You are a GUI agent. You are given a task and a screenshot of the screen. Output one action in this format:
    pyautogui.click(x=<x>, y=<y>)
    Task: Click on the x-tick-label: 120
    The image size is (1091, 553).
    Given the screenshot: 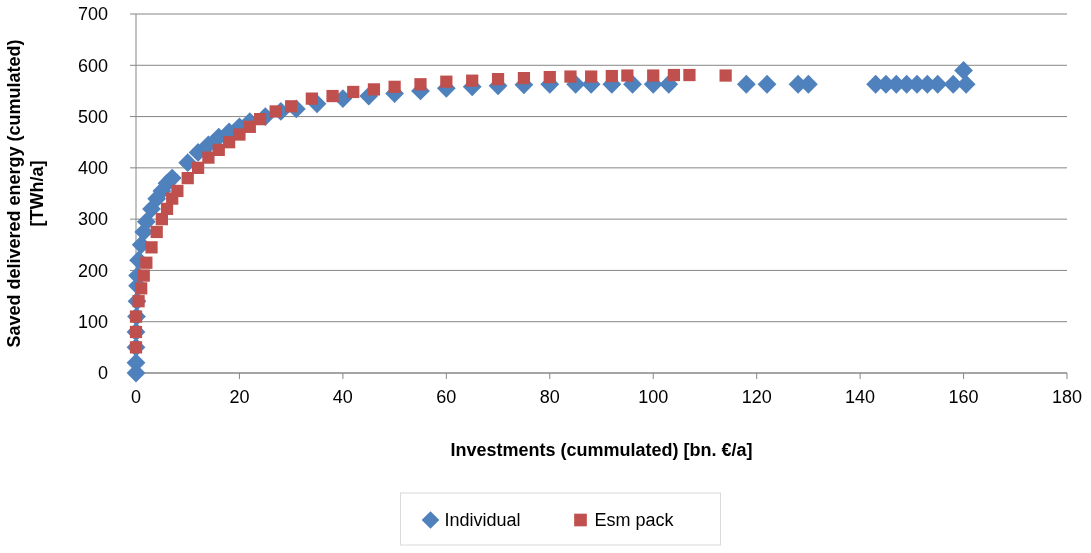 What is the action you would take?
    pyautogui.click(x=756, y=397)
    